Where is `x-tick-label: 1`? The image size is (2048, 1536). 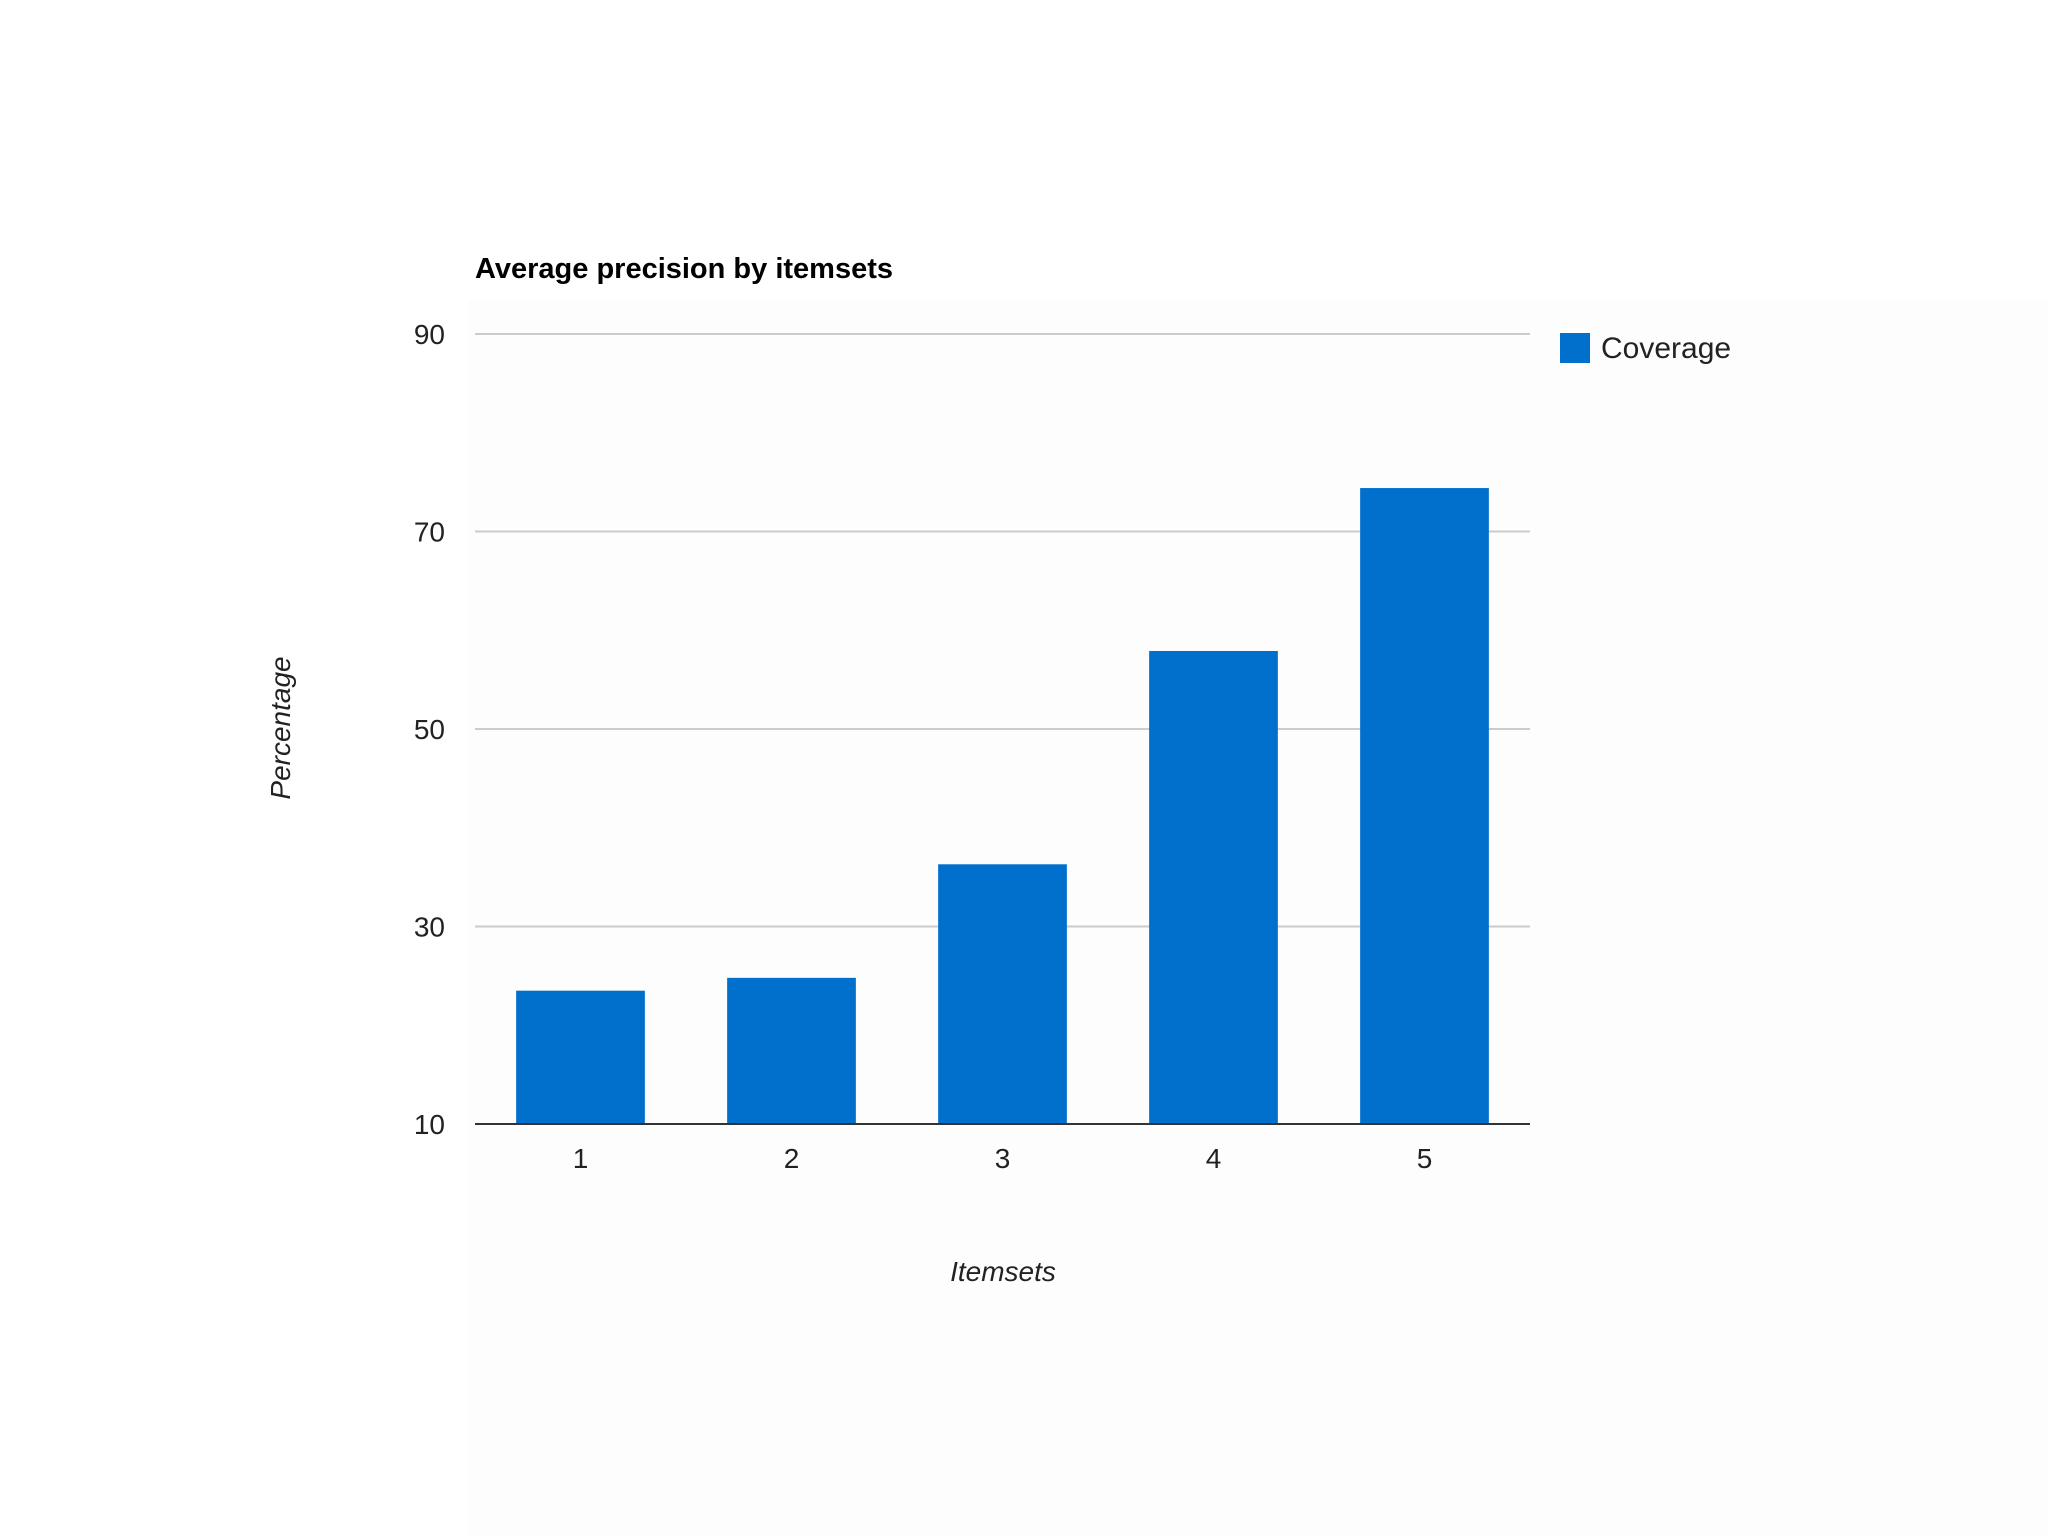
x-tick-label: 1 is located at coordinates (581, 1158).